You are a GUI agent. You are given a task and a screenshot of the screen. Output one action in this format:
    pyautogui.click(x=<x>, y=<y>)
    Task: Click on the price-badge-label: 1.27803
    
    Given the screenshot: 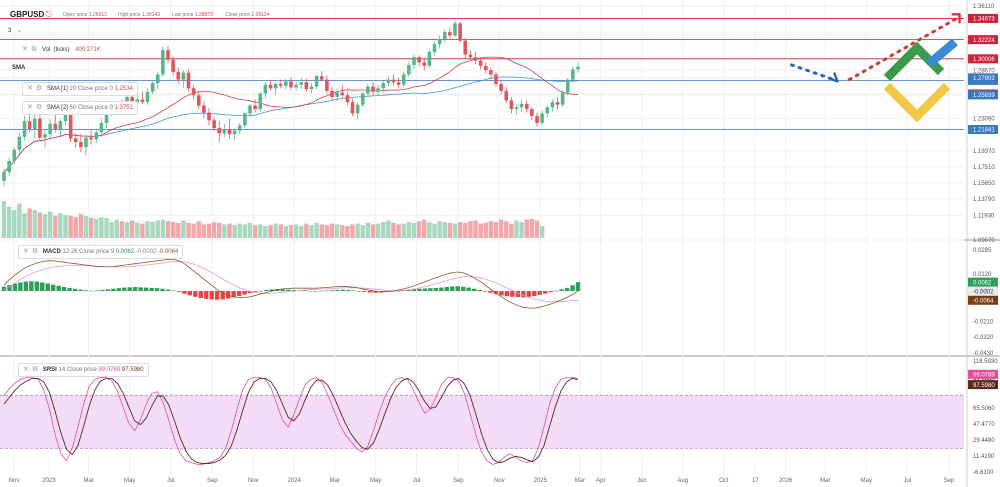 What is the action you would take?
    pyautogui.click(x=984, y=79)
    